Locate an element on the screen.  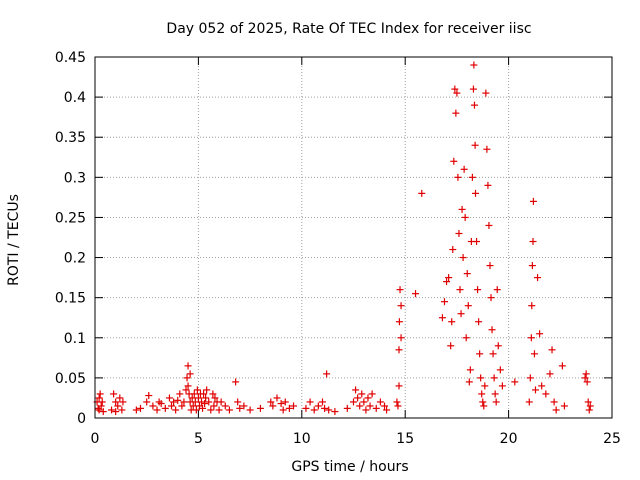
x-tick-label: 20 is located at coordinates (509, 439).